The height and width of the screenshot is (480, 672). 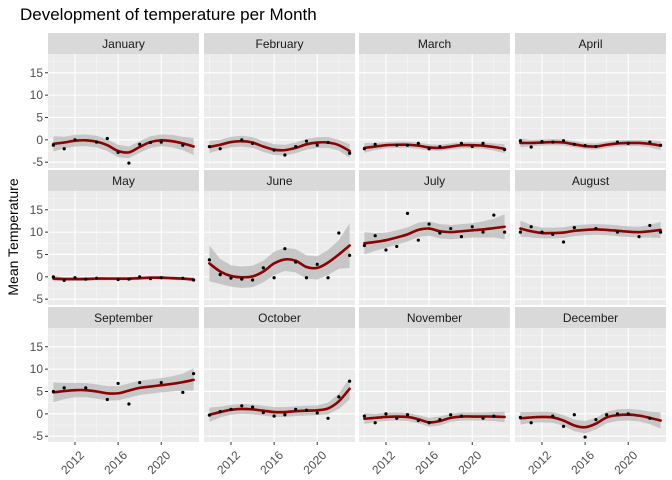 I want to click on facet-strip-label: December, so click(x=590, y=318).